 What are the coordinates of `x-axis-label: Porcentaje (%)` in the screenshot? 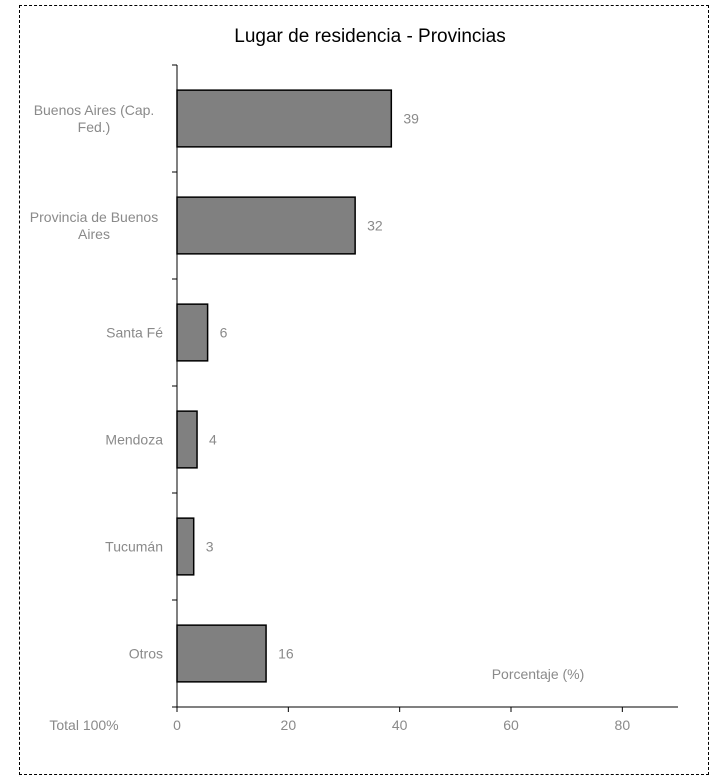 It's located at (538, 674).